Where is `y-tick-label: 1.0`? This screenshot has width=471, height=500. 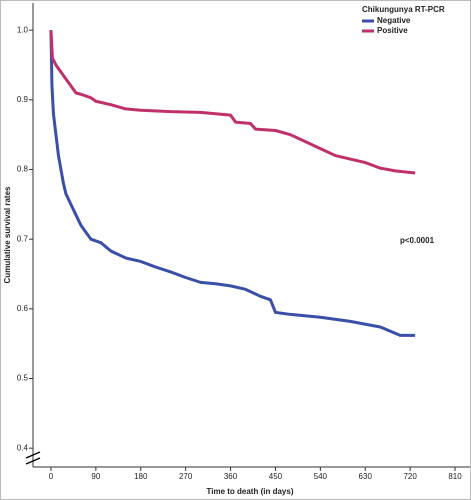 y-tick-label: 1.0 is located at coordinates (23, 29).